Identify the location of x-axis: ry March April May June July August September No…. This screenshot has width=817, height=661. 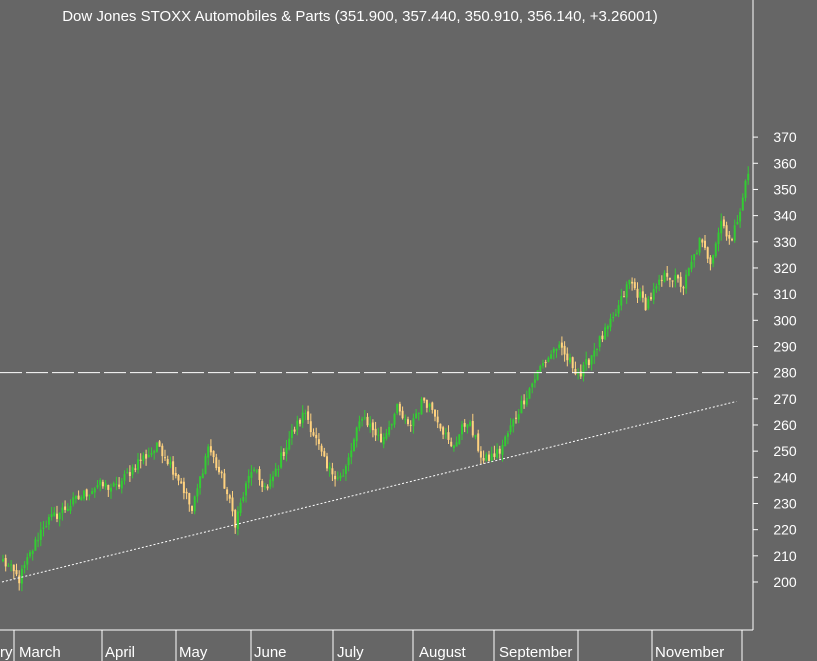
(371, 645).